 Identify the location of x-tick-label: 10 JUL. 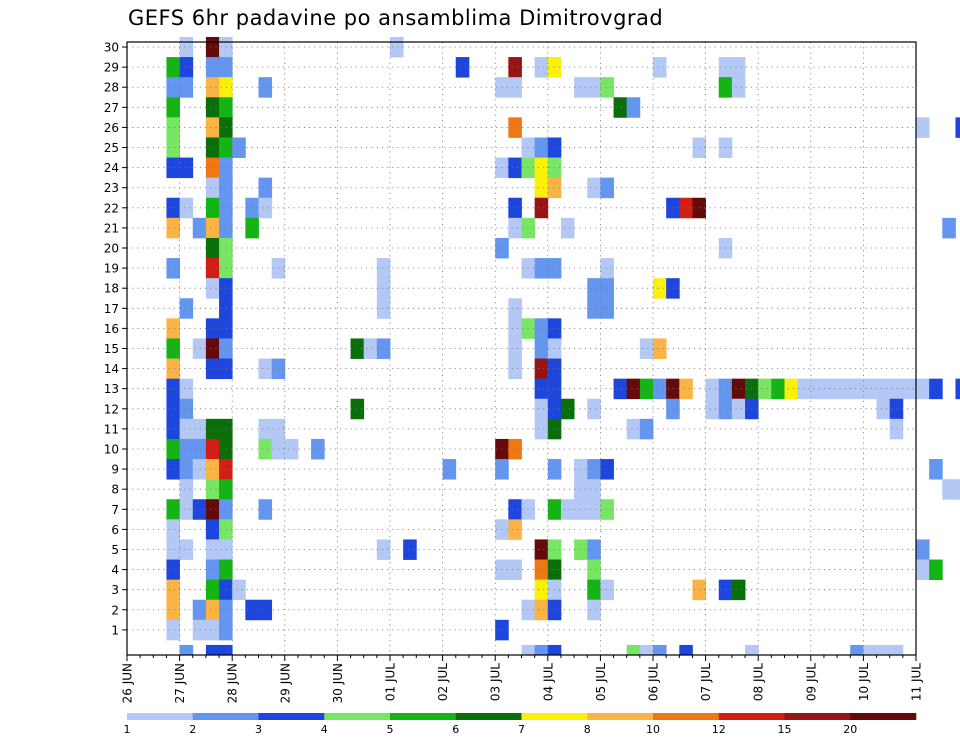
(864, 682).